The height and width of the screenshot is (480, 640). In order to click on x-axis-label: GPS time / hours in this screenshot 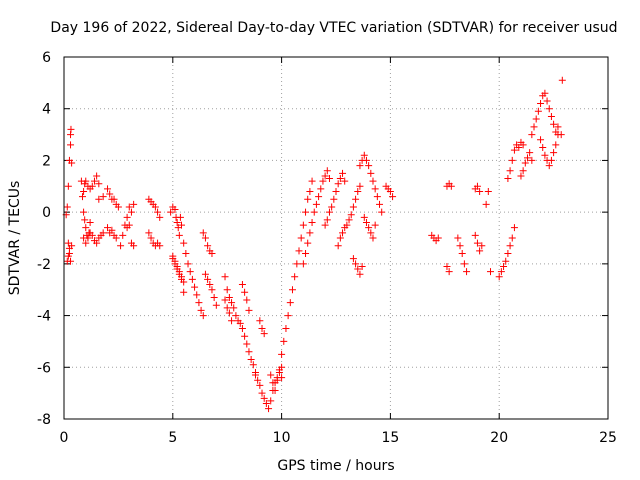, I will do `click(335, 466)`.